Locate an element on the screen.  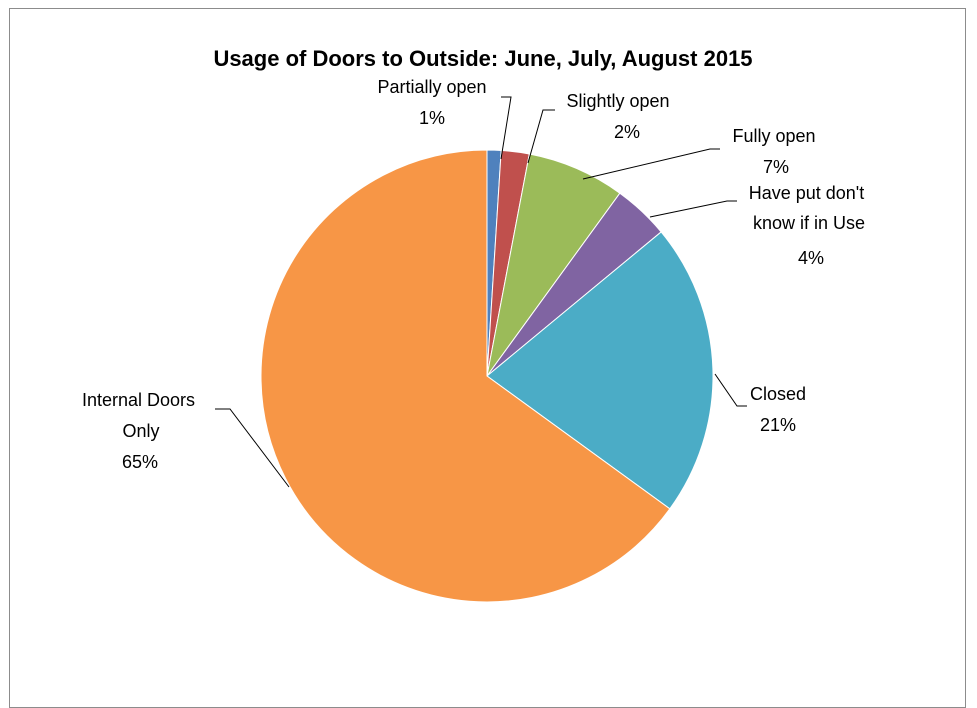
pie-slice-closed is located at coordinates (600, 370).